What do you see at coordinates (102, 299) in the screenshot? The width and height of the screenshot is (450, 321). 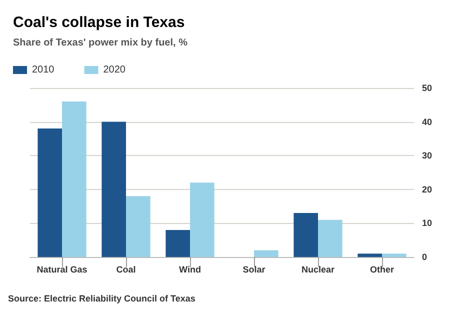 I see `source-note: Source: Electric Reliability Council of Texas` at bounding box center [102, 299].